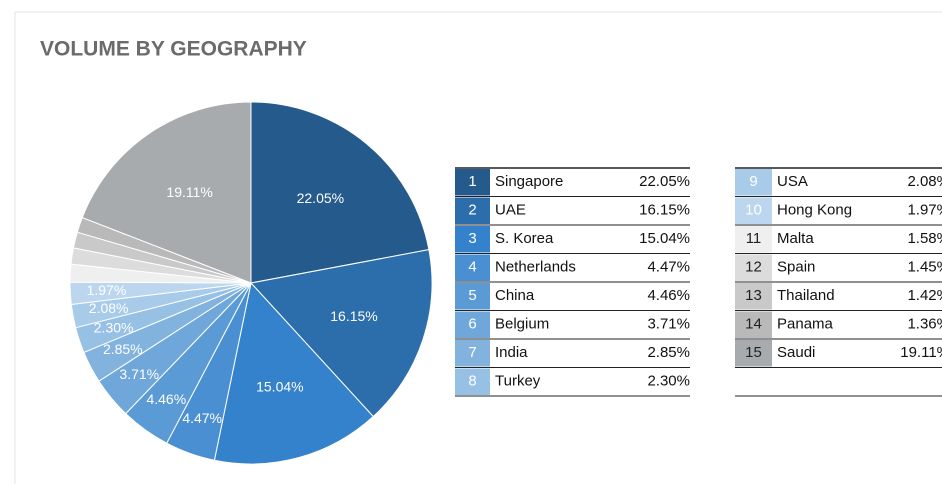  What do you see at coordinates (924, 238) in the screenshot?
I see `share-value: 1.58%` at bounding box center [924, 238].